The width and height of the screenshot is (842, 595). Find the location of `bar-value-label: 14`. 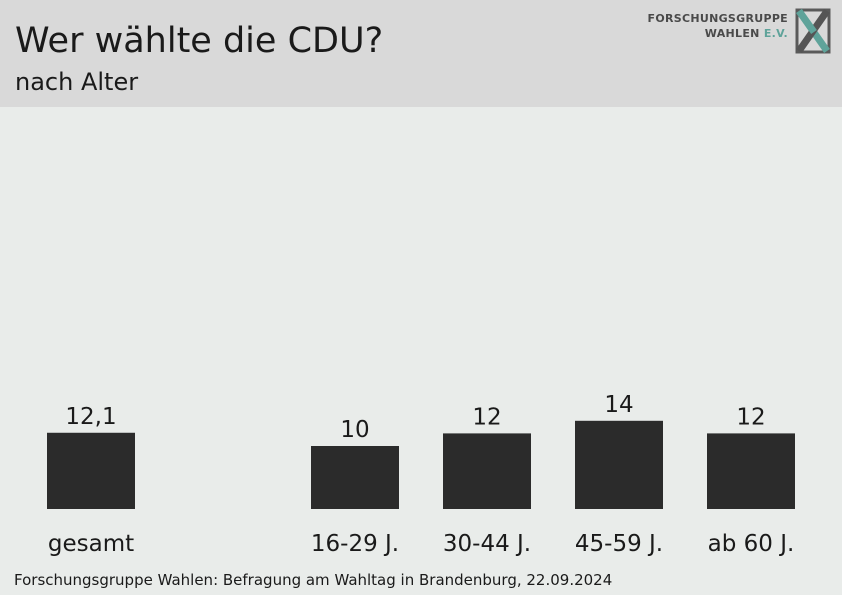

bar-value-label: 14 is located at coordinates (618, 405).